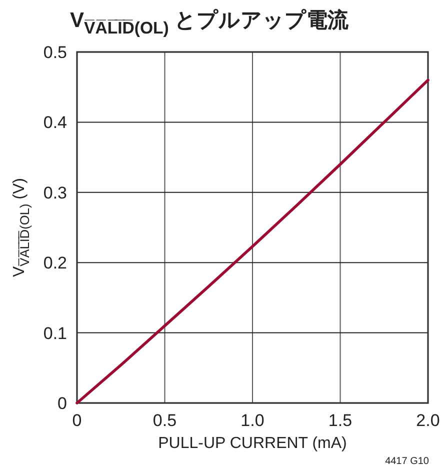 Image resolution: width=441 pixels, height=472 pixels. Describe the element at coordinates (407, 461) in the screenshot. I see `text: 4417 G10` at that location.